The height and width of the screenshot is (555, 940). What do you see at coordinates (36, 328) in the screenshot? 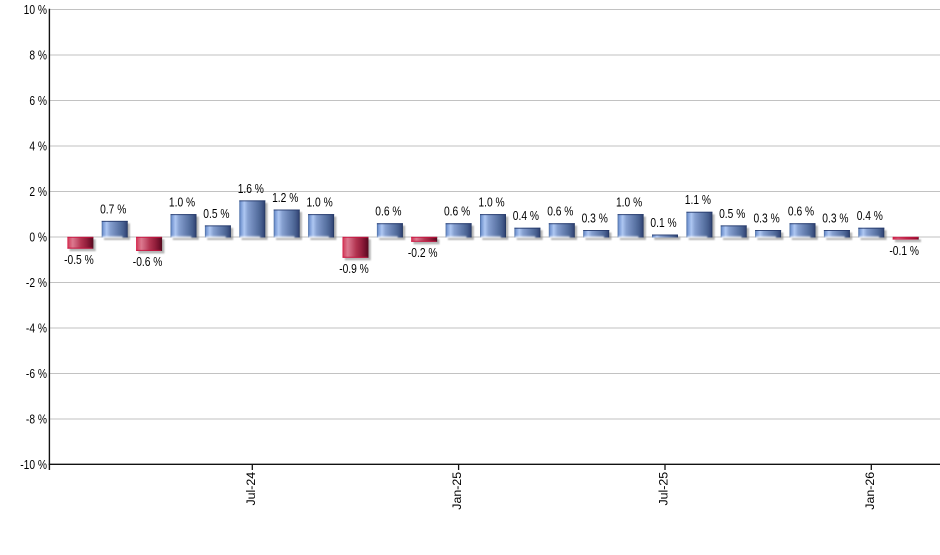
I see `svg-text: -4 %` at bounding box center [36, 328].